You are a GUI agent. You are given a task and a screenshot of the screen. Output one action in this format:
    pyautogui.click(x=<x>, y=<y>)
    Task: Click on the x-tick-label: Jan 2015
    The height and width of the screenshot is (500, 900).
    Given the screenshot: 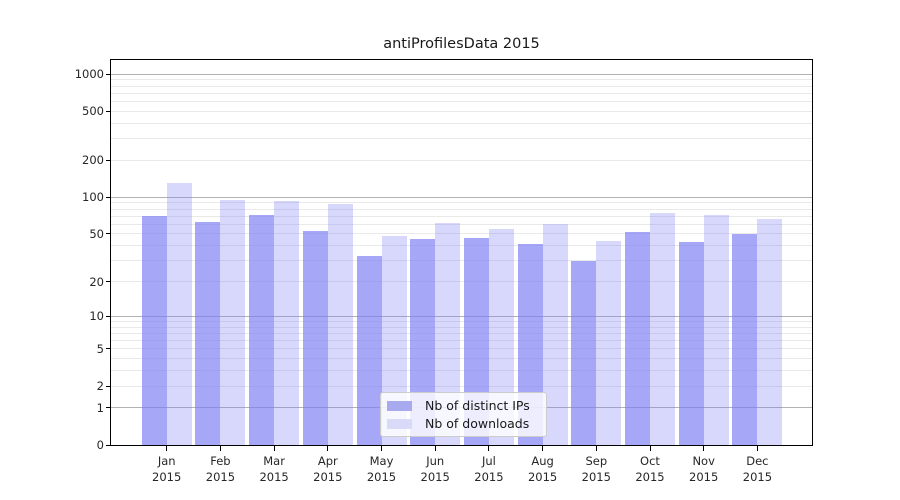 What is the action you would take?
    pyautogui.click(x=167, y=469)
    